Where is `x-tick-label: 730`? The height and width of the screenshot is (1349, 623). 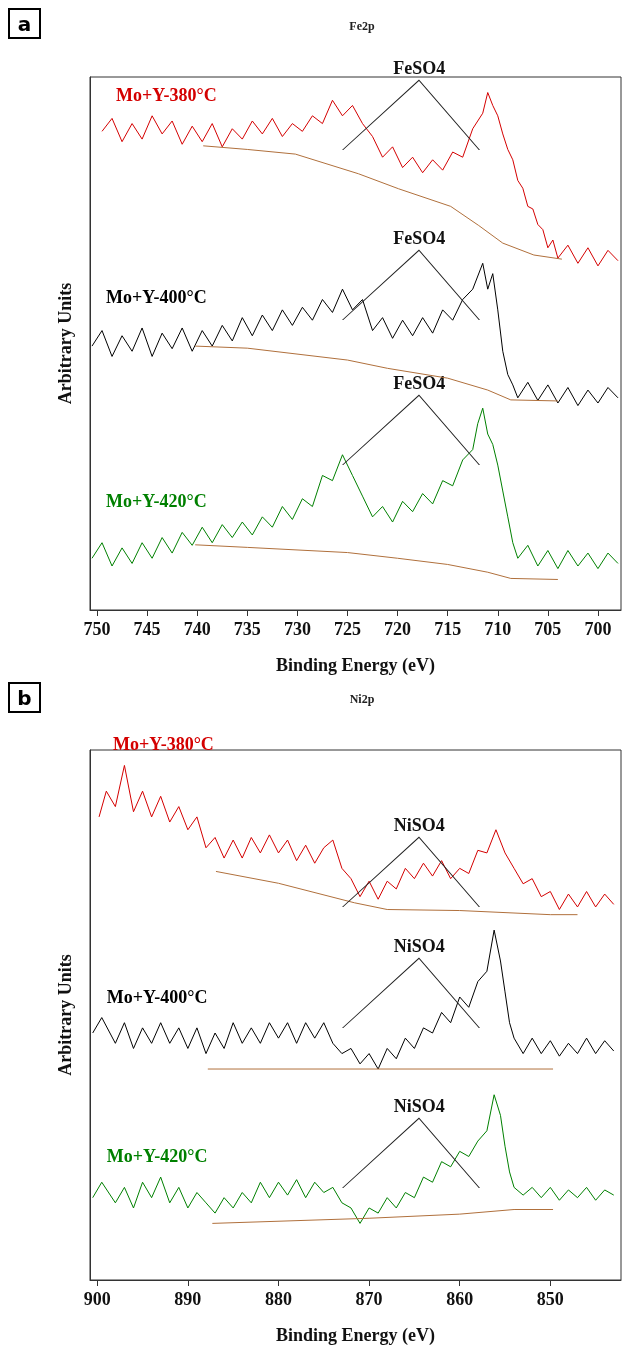
x-tick-label: 730 is located at coordinates (297, 629).